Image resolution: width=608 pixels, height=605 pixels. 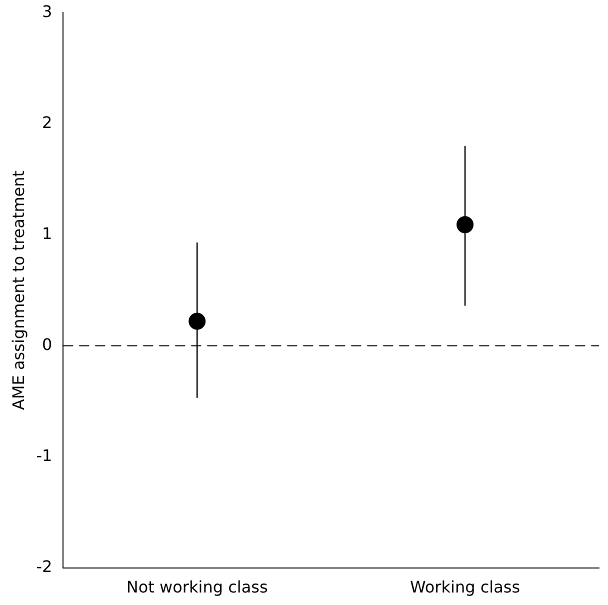 I want to click on y-tick-label: 3, so click(x=47, y=11).